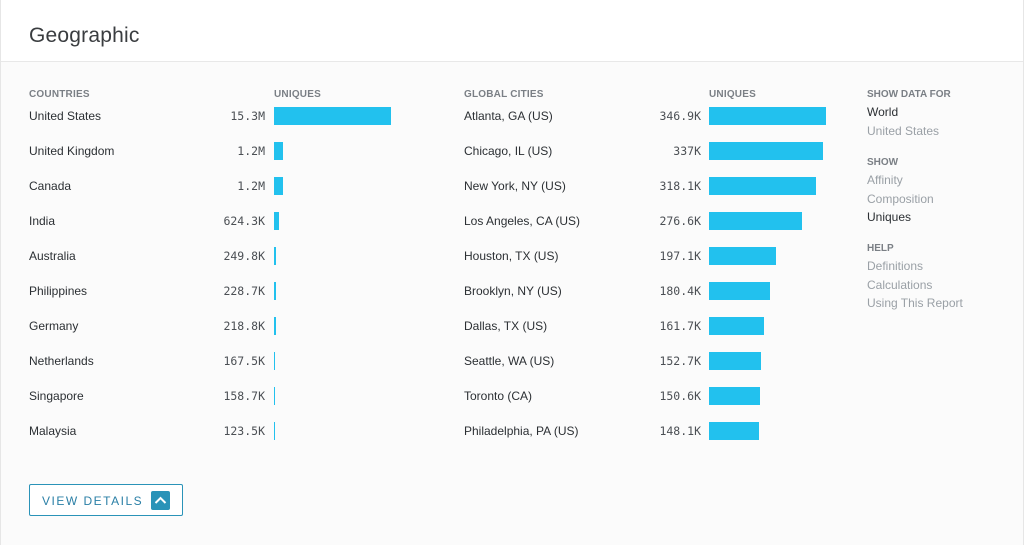 The width and height of the screenshot is (1024, 545). I want to click on cities-row-name: Seattle, WA (US), so click(509, 361).